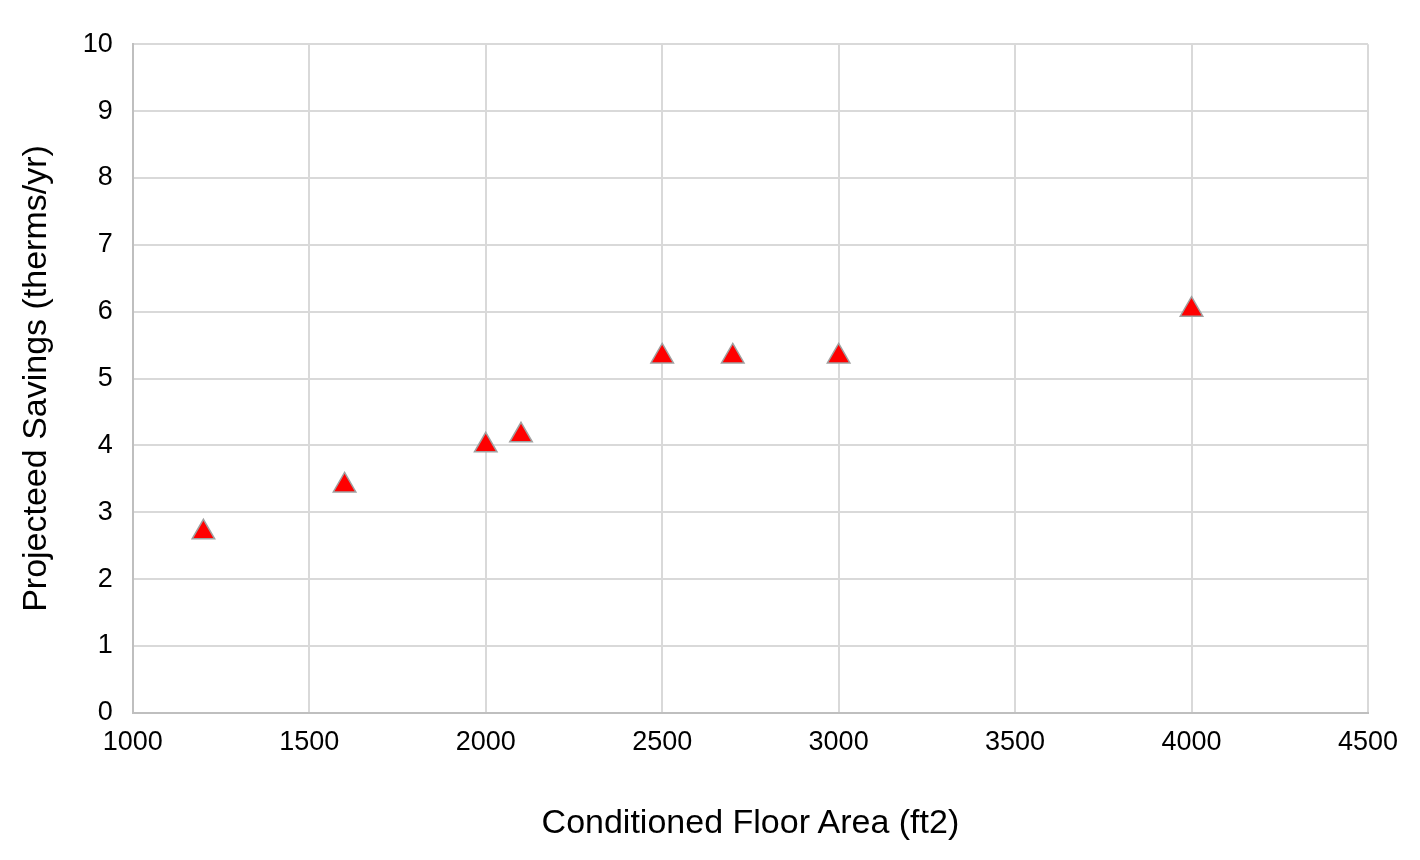 The image size is (1420, 860). What do you see at coordinates (105, 644) in the screenshot?
I see `y-tick-label: 1` at bounding box center [105, 644].